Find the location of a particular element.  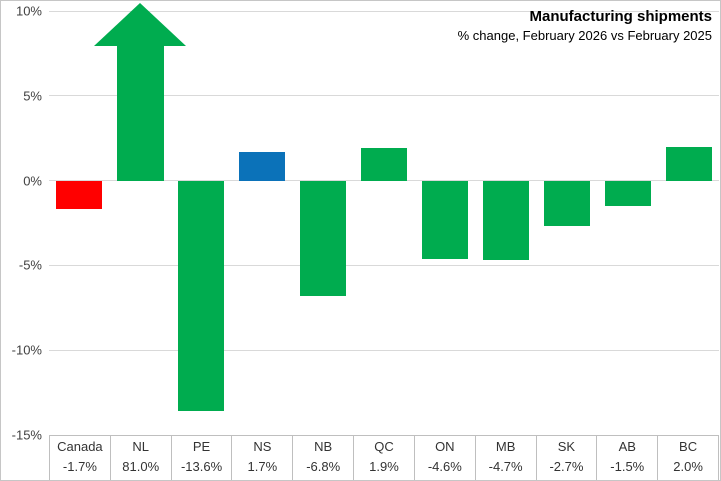

table-category-label: QC is located at coordinates (384, 447).